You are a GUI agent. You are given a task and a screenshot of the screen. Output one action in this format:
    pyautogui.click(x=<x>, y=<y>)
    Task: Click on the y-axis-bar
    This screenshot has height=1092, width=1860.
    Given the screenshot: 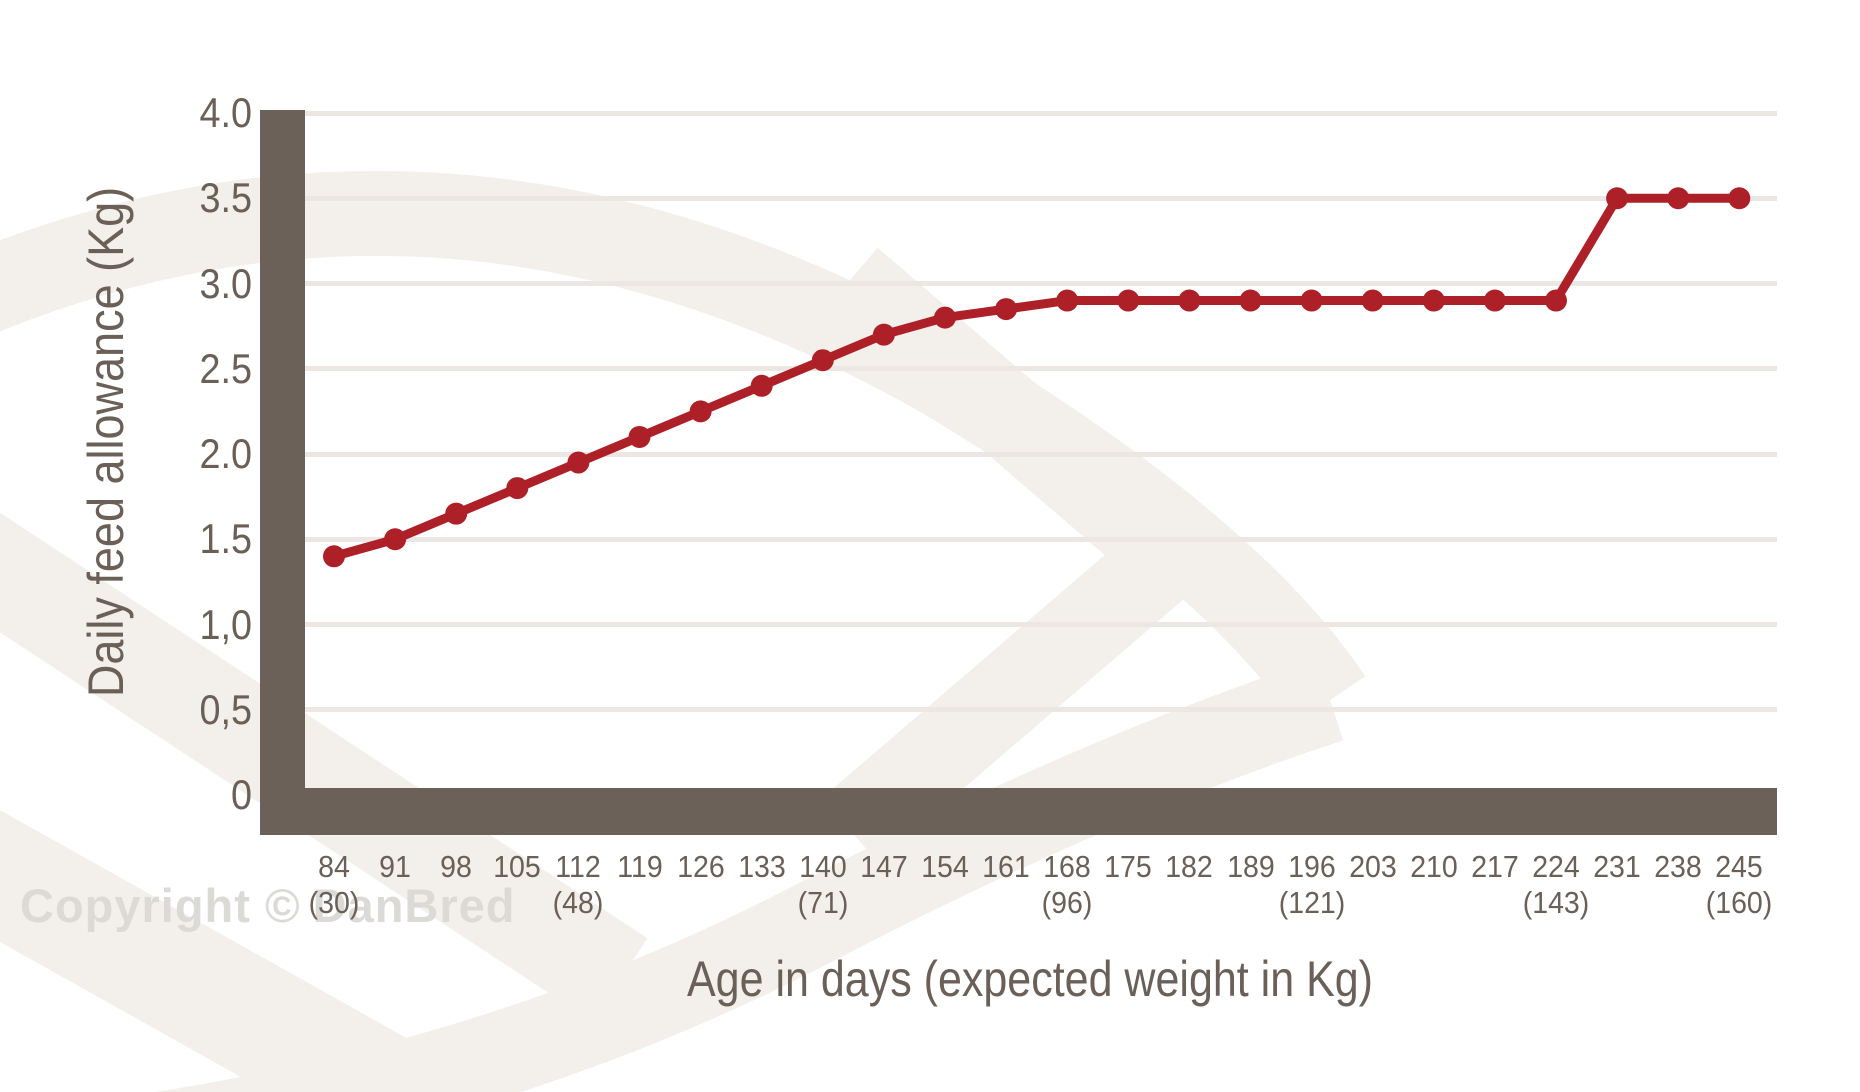 What is the action you would take?
    pyautogui.click(x=282, y=472)
    